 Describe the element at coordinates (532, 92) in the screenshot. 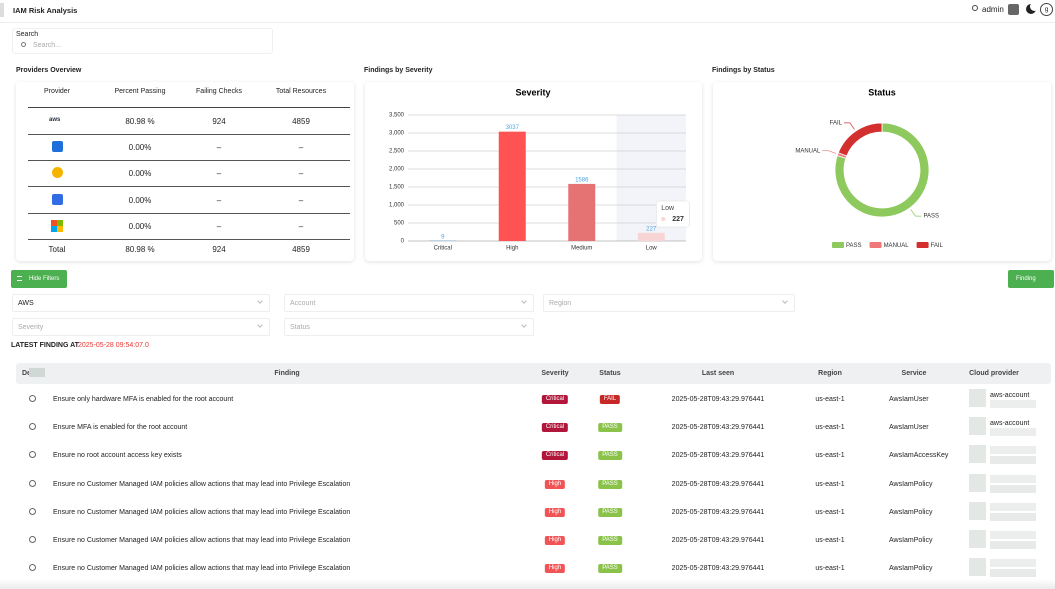

I see `chart-title: Severity` at that location.